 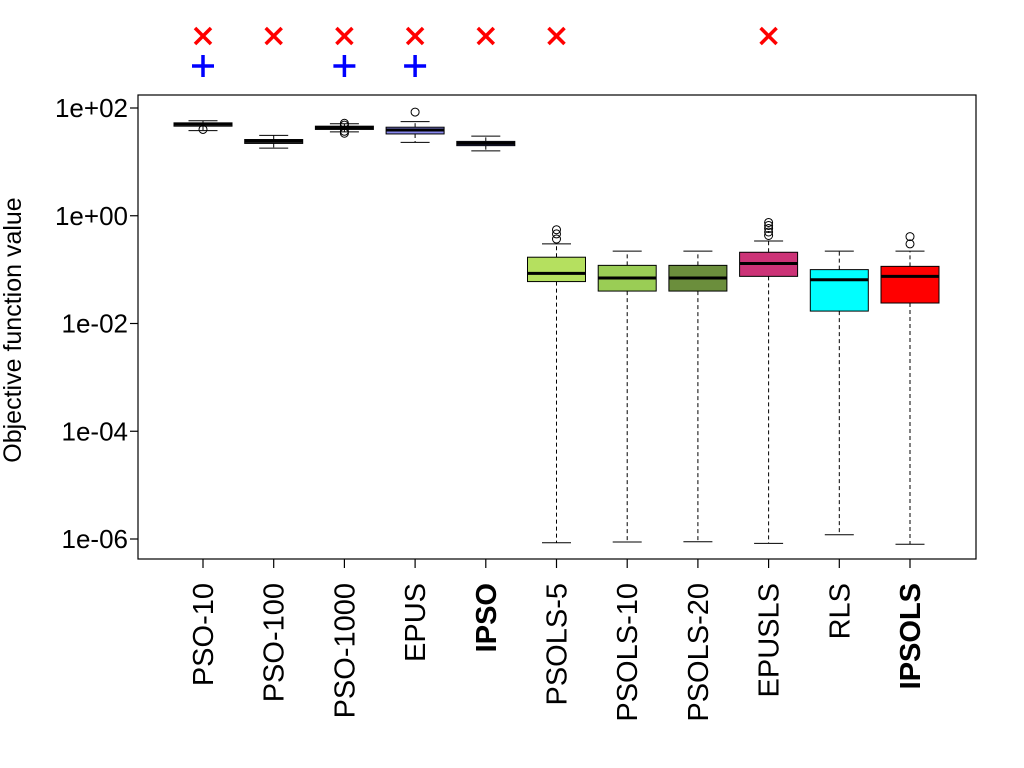 What do you see at coordinates (699, 652) in the screenshot?
I see `category-label: PSOLS-20` at bounding box center [699, 652].